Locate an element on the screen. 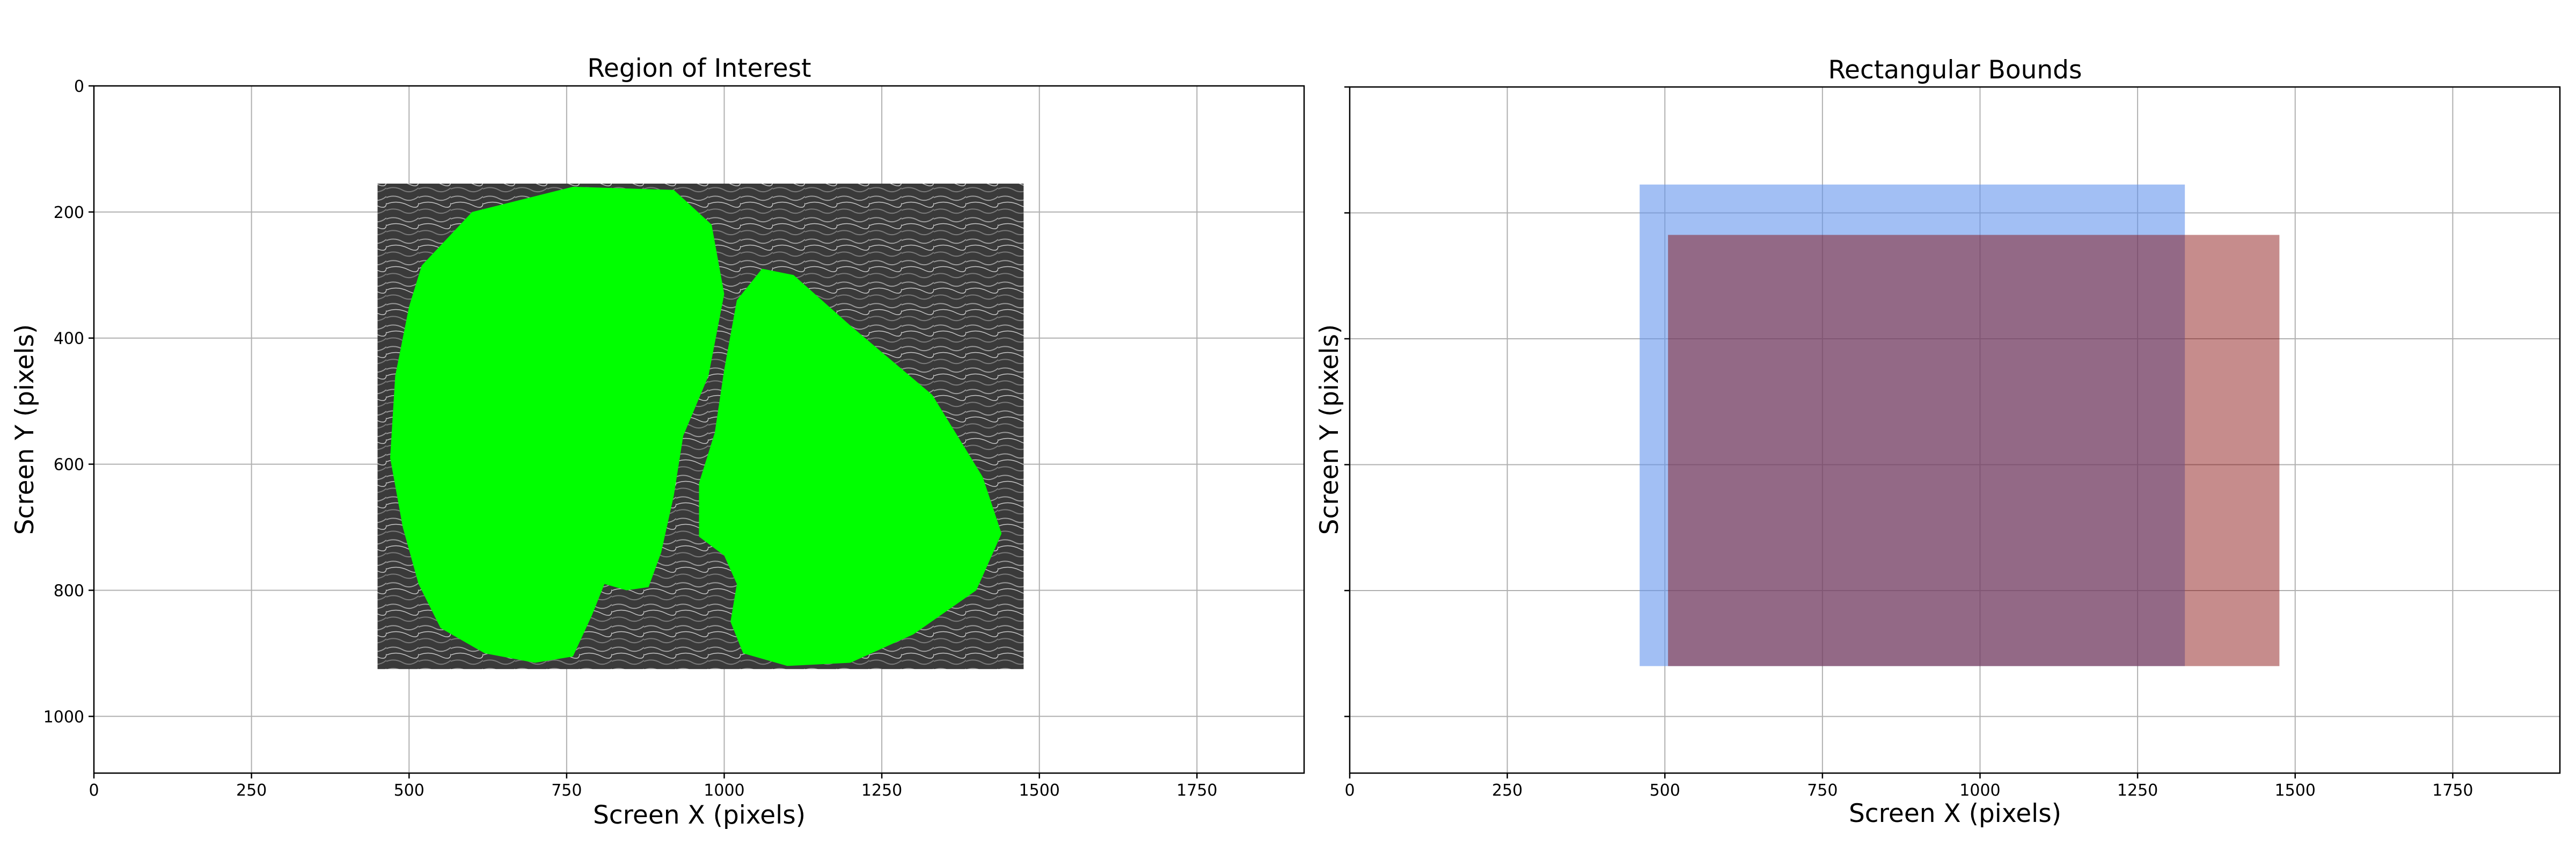 The height and width of the screenshot is (859, 2576). y-tick-label: 600 is located at coordinates (69, 465).